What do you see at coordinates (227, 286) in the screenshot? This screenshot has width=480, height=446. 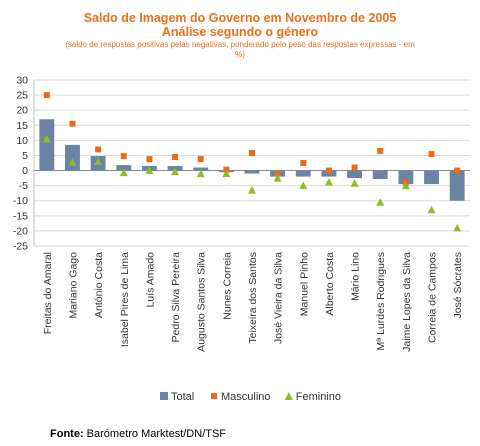 I see `x-tick-label: Nunes Correia` at bounding box center [227, 286].